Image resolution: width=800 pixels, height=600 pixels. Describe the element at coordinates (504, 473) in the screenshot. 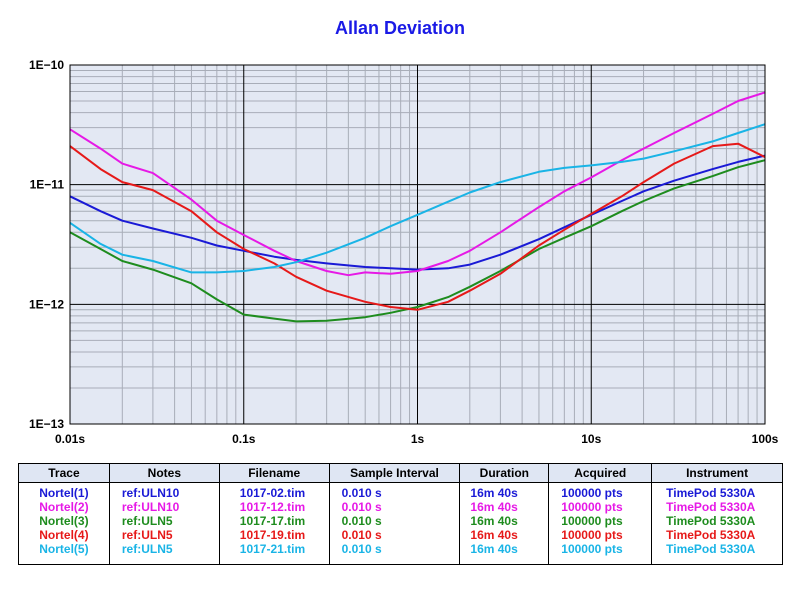

I see `header-duration: Duration` at that location.